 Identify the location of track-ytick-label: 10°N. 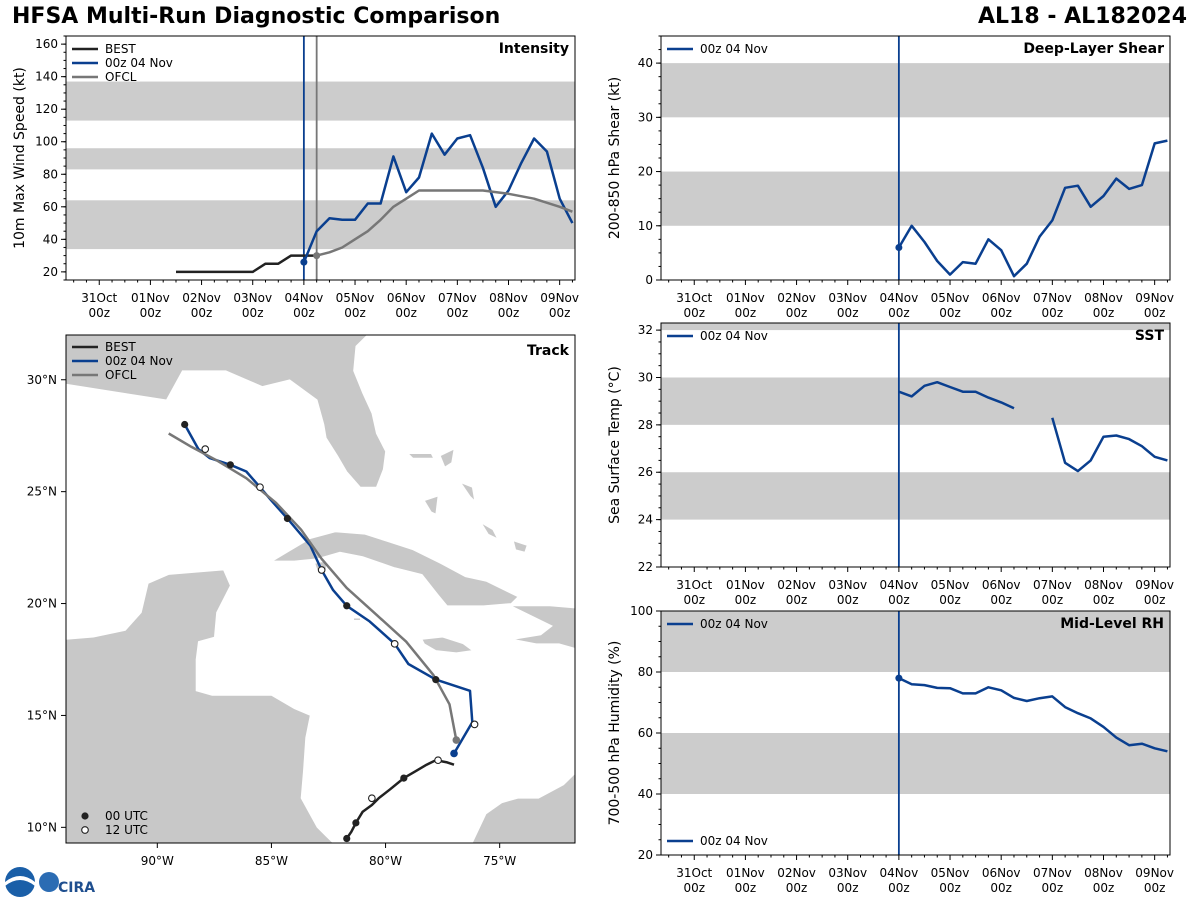
(42, 827).